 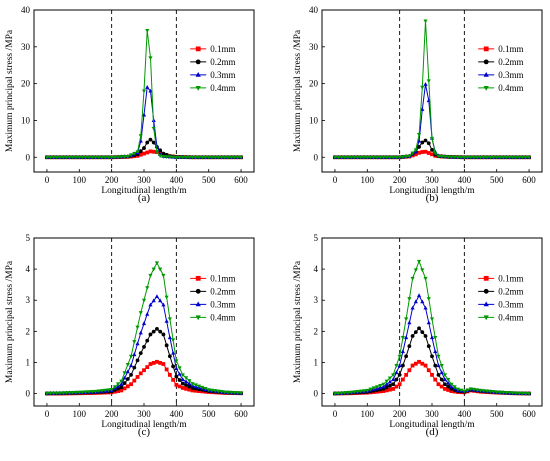 I want to click on legend-label: 0.2mm, so click(x=510, y=62).